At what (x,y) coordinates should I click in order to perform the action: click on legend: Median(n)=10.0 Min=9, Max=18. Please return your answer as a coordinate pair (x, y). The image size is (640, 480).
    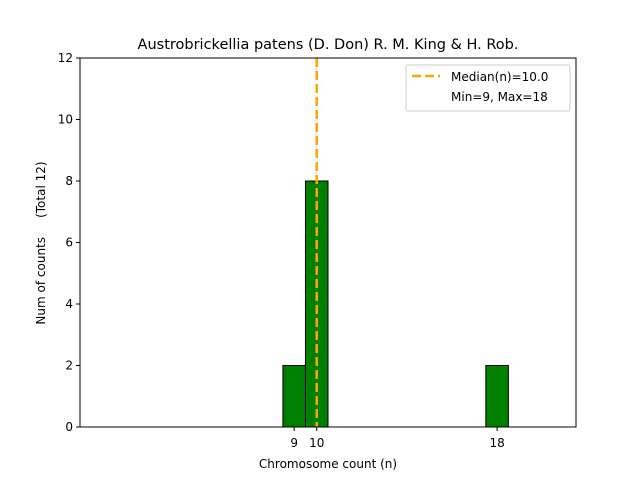
    Looking at the image, I should click on (488, 88).